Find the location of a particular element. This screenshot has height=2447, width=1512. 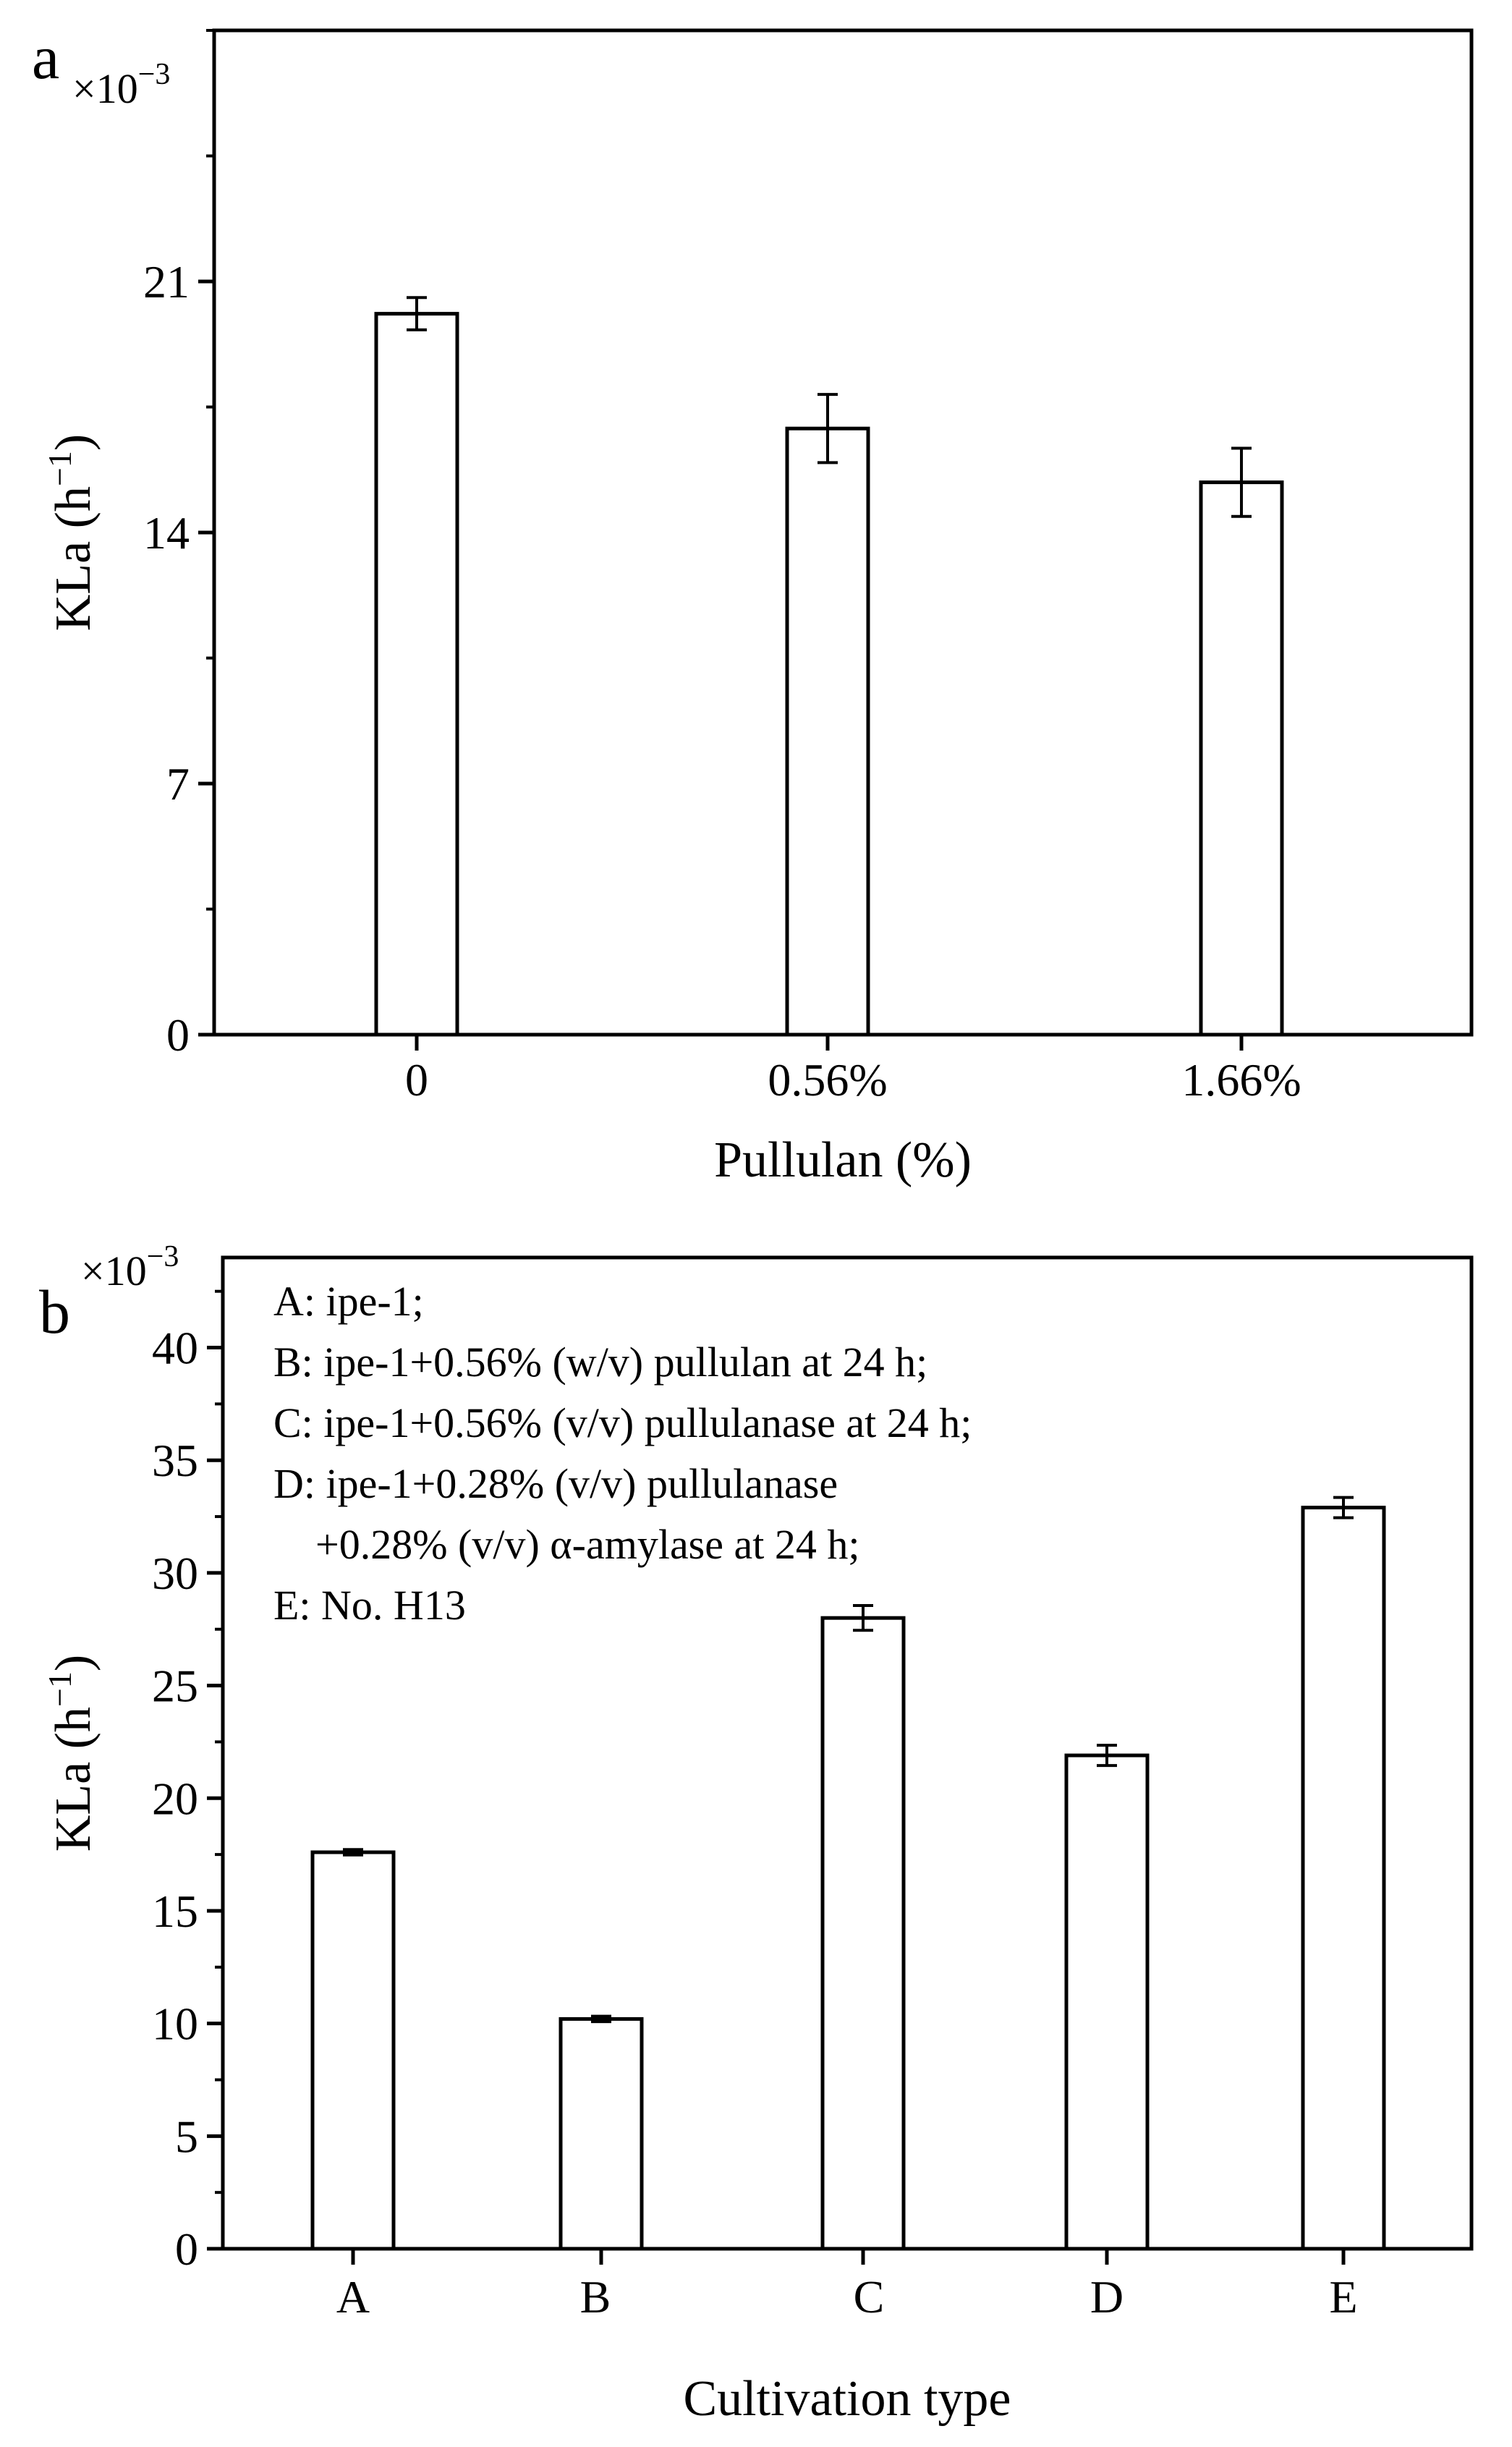

panel-label: b is located at coordinates (54, 1312).